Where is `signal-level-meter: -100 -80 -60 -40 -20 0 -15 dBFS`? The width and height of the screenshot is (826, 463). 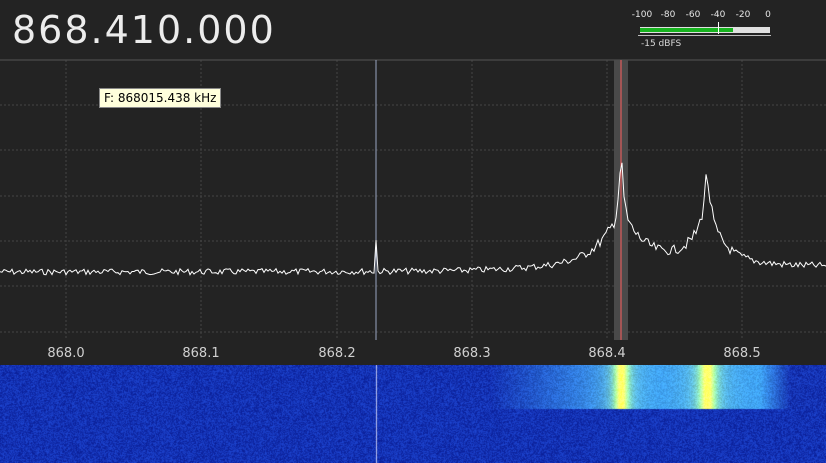
signal-level-meter: -100 -80 -60 -40 -20 0 -15 dBFS is located at coordinates (700, 30).